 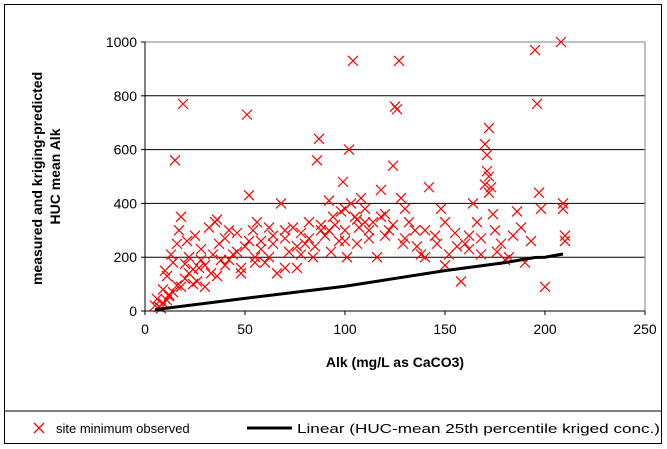 What do you see at coordinates (445, 329) in the screenshot?
I see `x-tick-label: 150` at bounding box center [445, 329].